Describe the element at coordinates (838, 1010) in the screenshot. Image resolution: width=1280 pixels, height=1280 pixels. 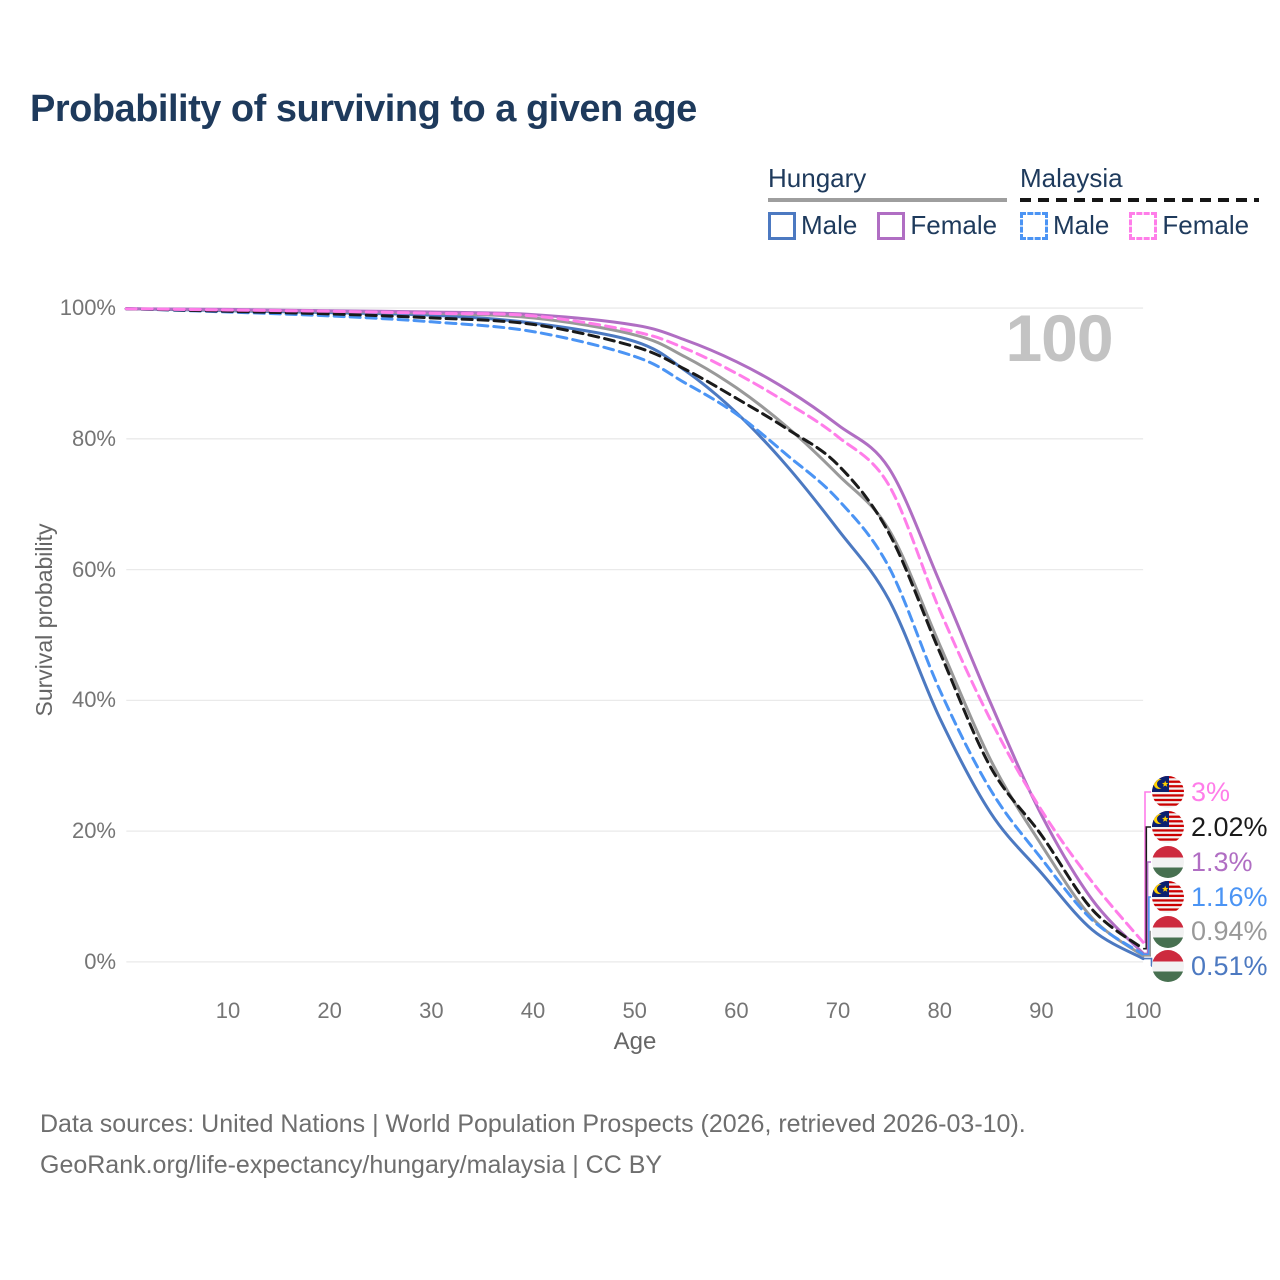
I see `x-tick-label: 70` at that location.